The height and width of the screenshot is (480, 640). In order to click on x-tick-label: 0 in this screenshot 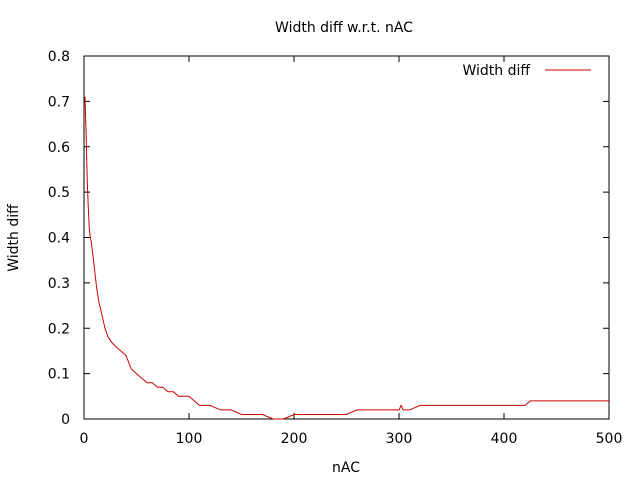, I will do `click(84, 439)`.